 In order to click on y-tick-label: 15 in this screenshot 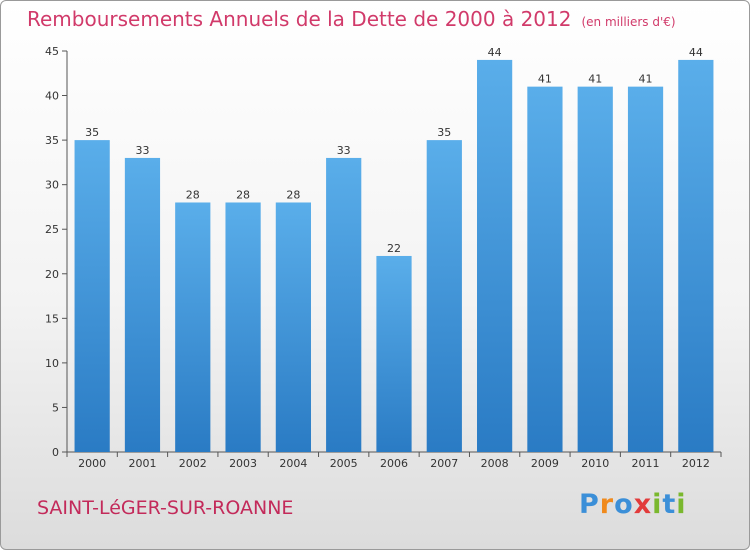, I will do `click(52, 318)`.